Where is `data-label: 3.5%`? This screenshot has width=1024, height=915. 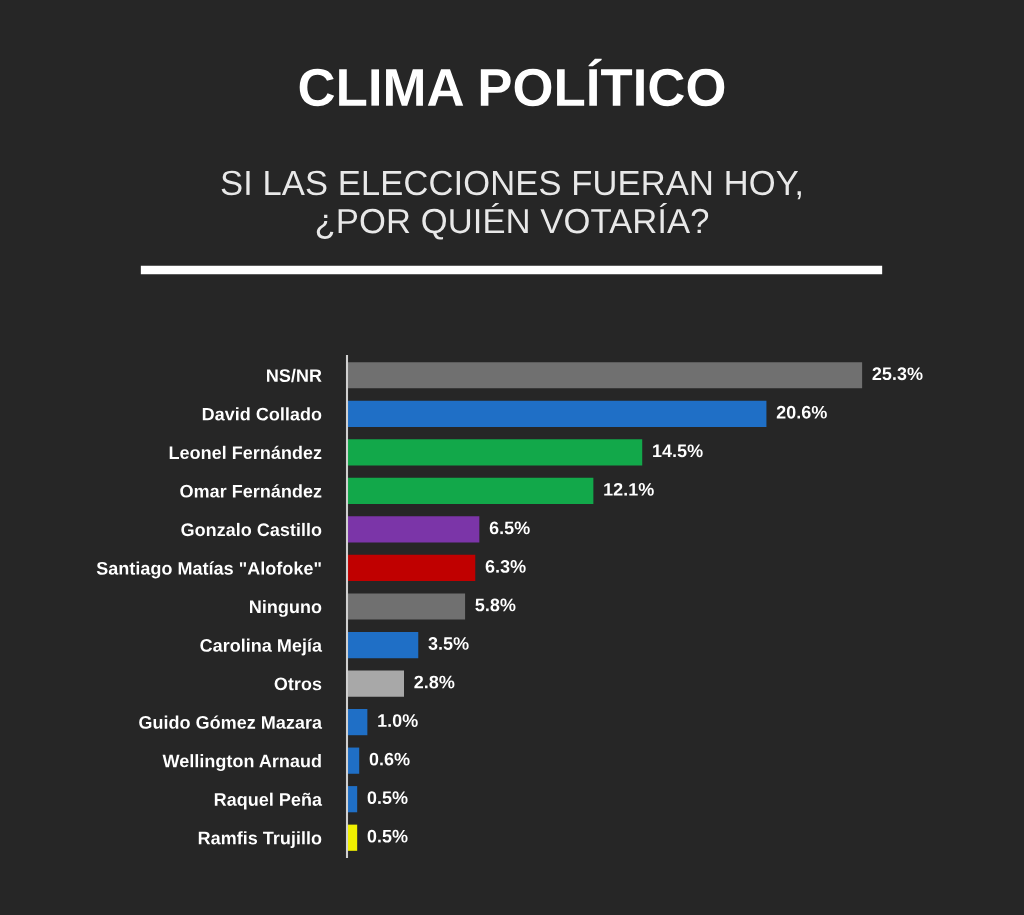
data-label: 3.5% is located at coordinates (448, 643).